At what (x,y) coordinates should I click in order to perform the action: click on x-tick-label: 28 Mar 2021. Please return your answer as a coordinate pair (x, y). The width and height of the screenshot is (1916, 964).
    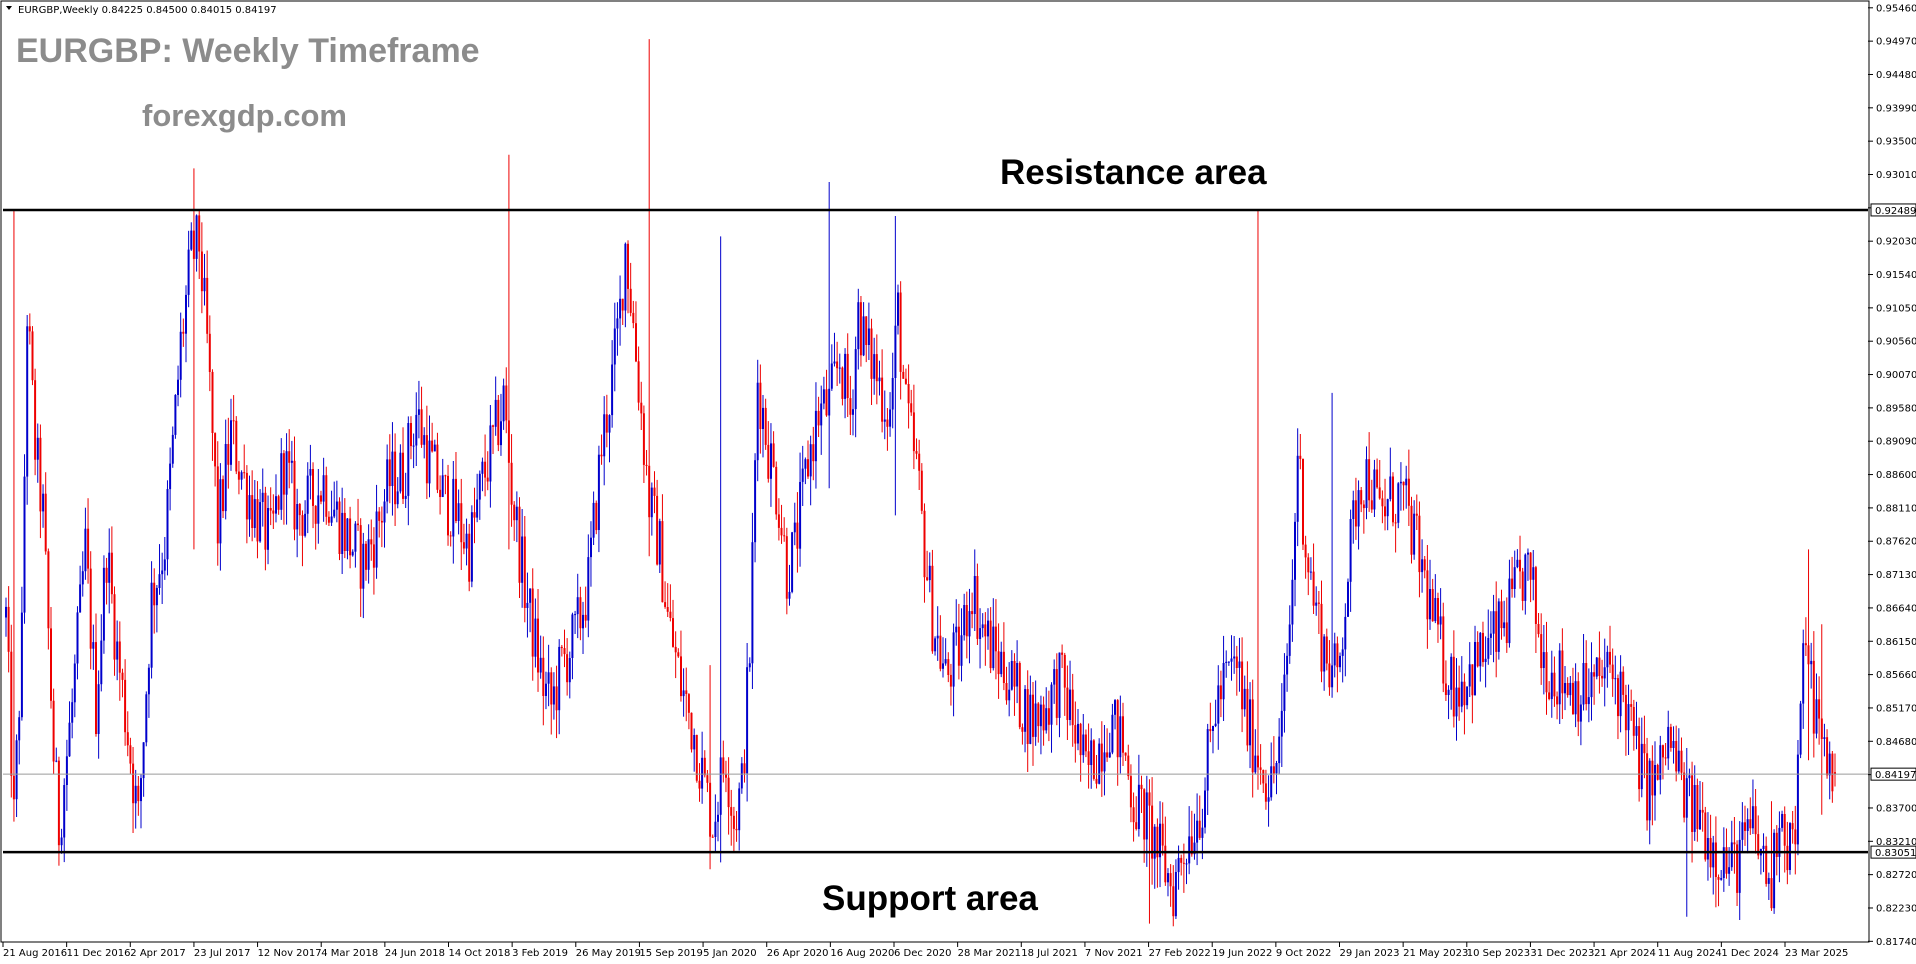
    Looking at the image, I should click on (989, 953).